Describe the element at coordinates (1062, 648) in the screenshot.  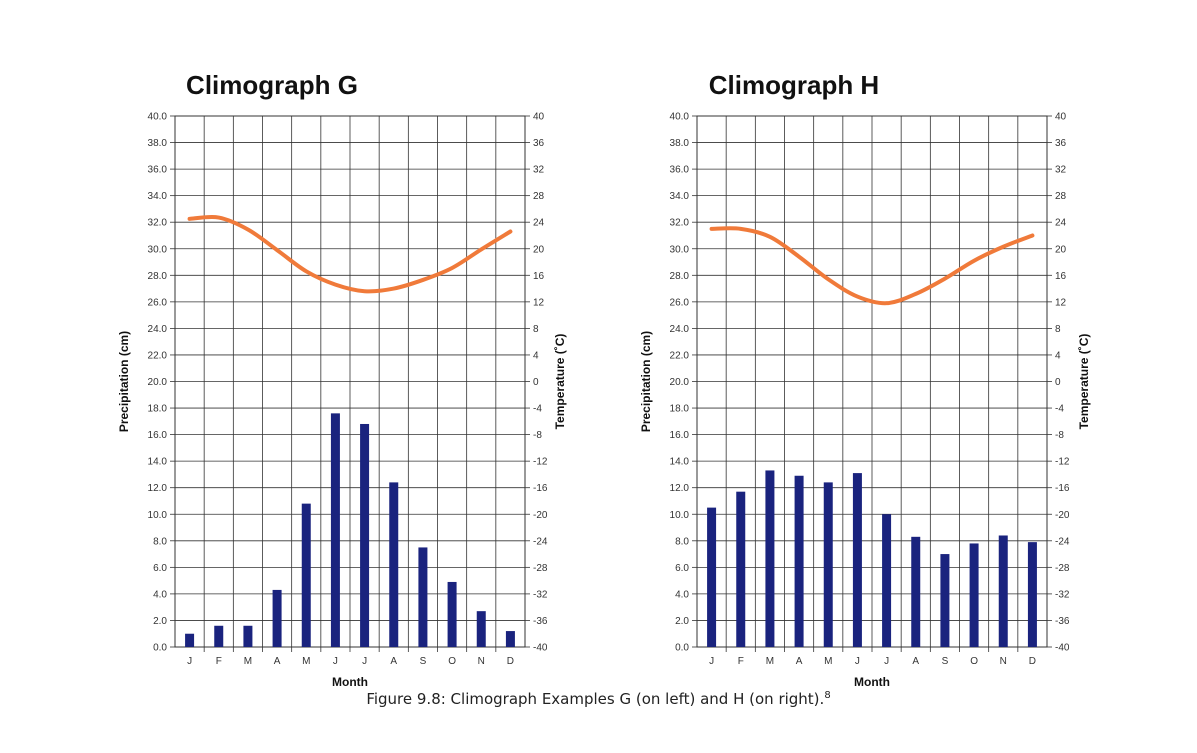
I see `y2-tick-label: -40` at that location.